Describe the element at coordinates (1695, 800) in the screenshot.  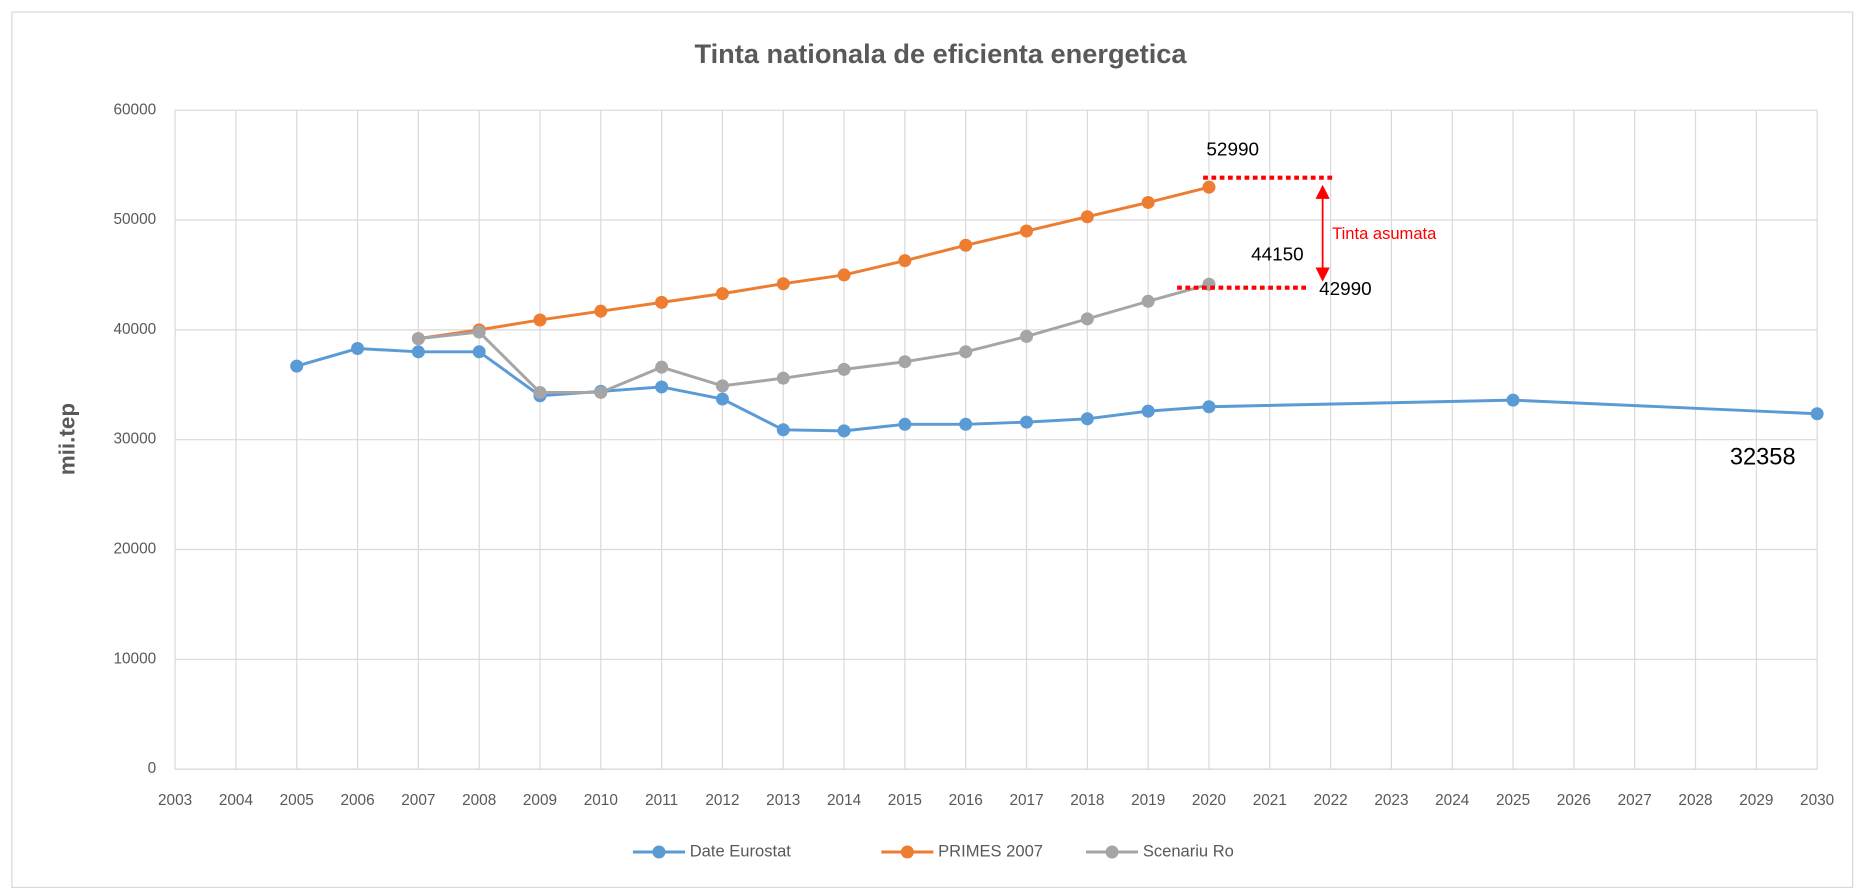
I see `x-tick-label: 2028` at that location.